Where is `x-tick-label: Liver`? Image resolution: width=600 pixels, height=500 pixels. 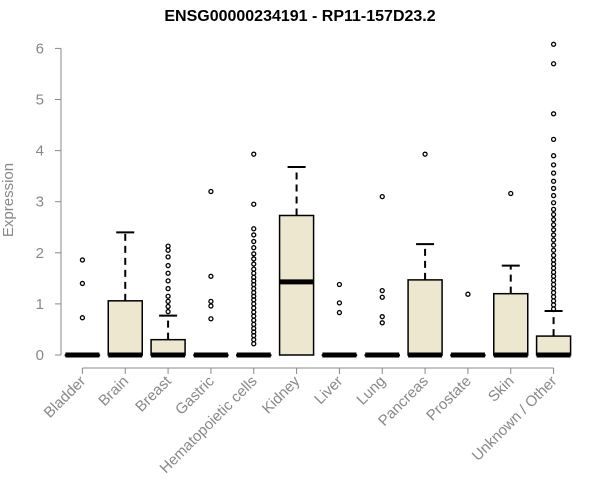 x-tick-label: Liver is located at coordinates (328, 390).